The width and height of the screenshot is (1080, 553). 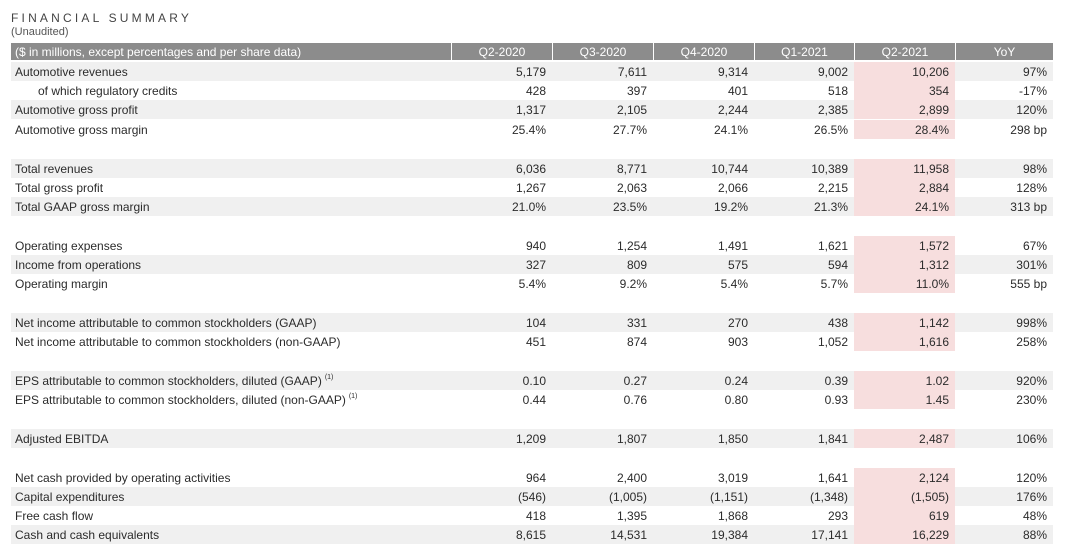 What do you see at coordinates (1034, 71) in the screenshot?
I see `value-cell: 97%` at bounding box center [1034, 71].